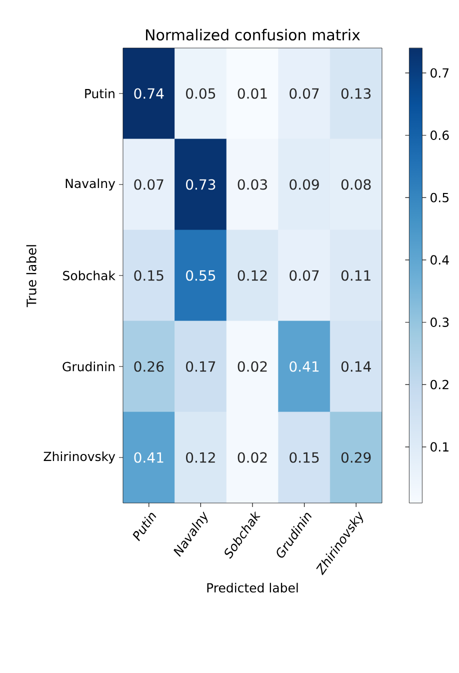 This screenshot has height=673, width=459. What do you see at coordinates (439, 385) in the screenshot?
I see `color-bar-label: 0.2` at bounding box center [439, 385].